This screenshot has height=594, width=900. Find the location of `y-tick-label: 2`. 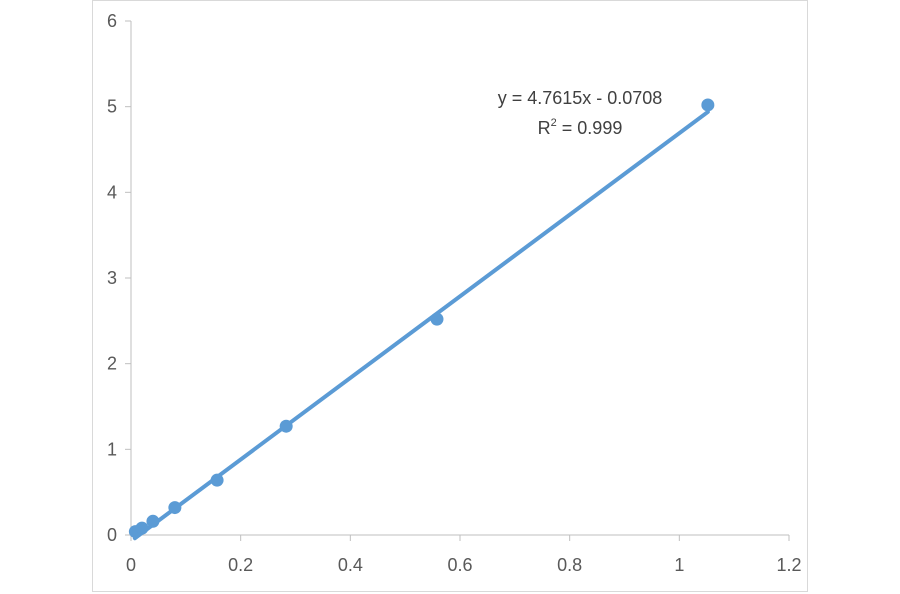

y-tick-label: 2 is located at coordinates (112, 364).